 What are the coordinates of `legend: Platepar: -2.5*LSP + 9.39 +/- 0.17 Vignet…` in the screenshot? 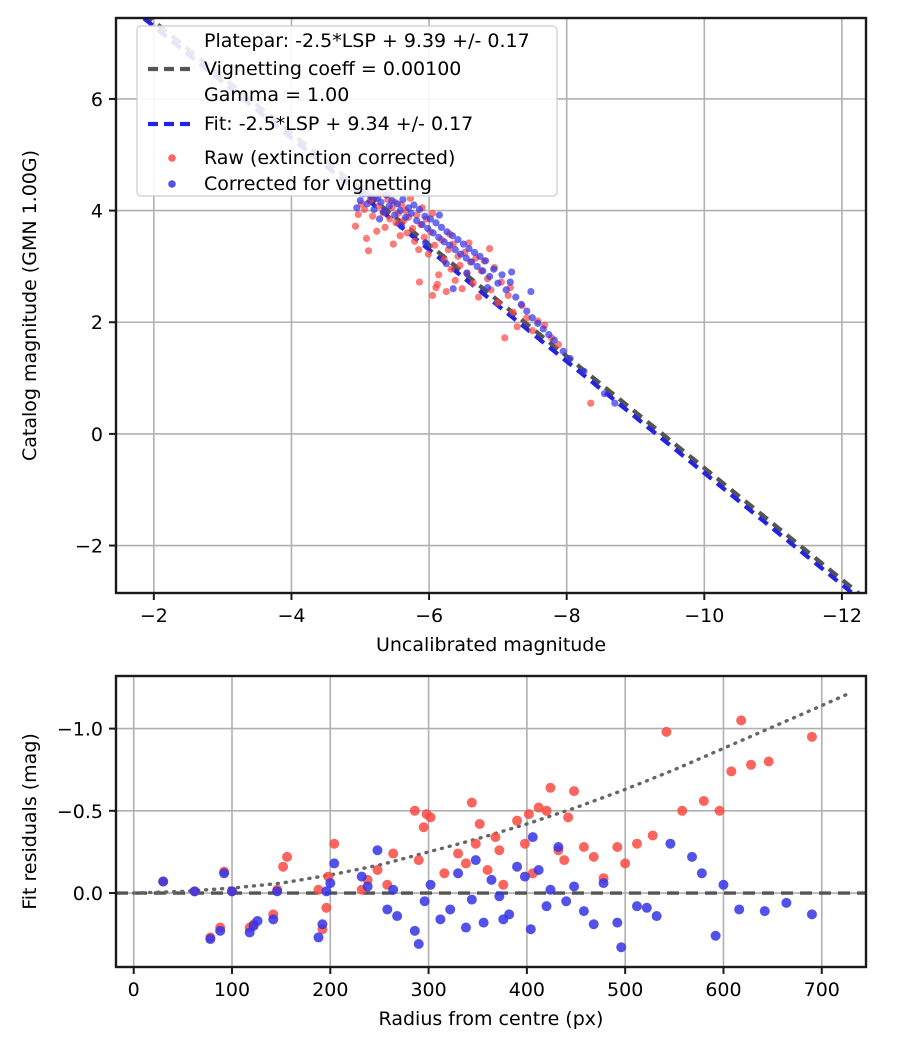 It's located at (347, 111).